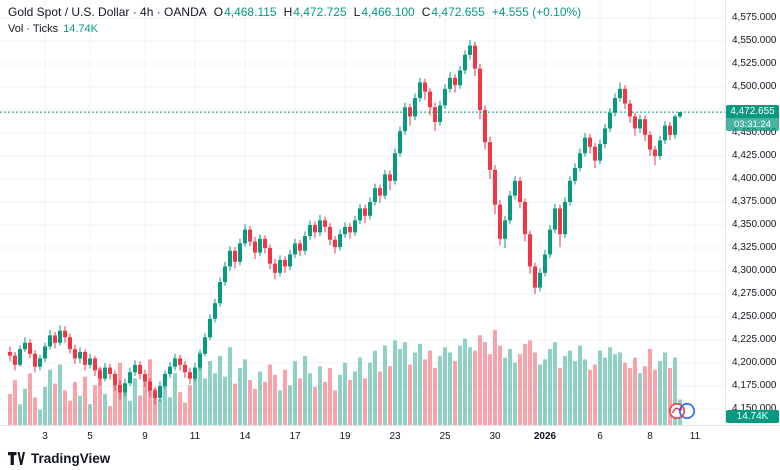 The image size is (780, 470). Describe the element at coordinates (754, 155) in the screenshot. I see `price-tick-label: 4,425.000` at that location.